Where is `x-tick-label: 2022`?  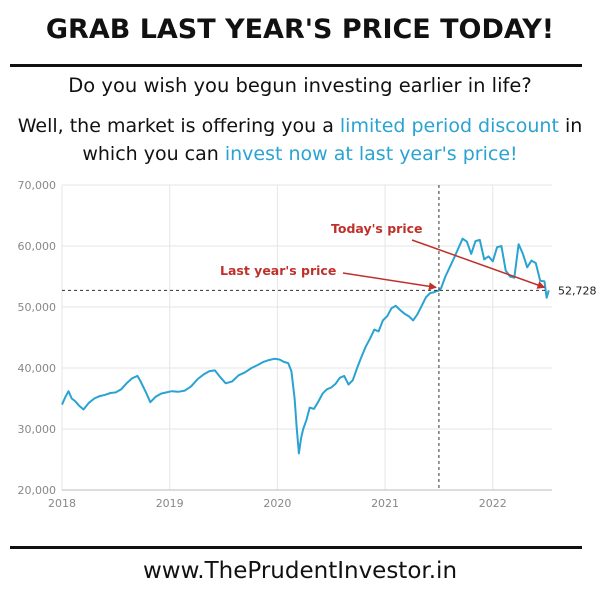 x-tick-label: 2022 is located at coordinates (493, 503).